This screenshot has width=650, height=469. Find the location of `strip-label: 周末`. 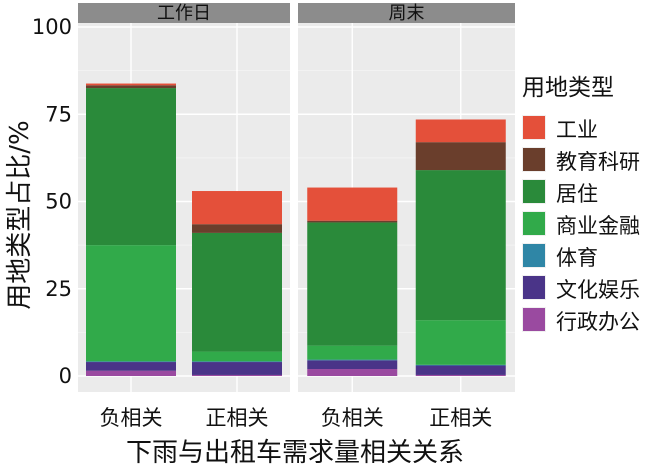

strip-label: 周末 is located at coordinates (407, 13).